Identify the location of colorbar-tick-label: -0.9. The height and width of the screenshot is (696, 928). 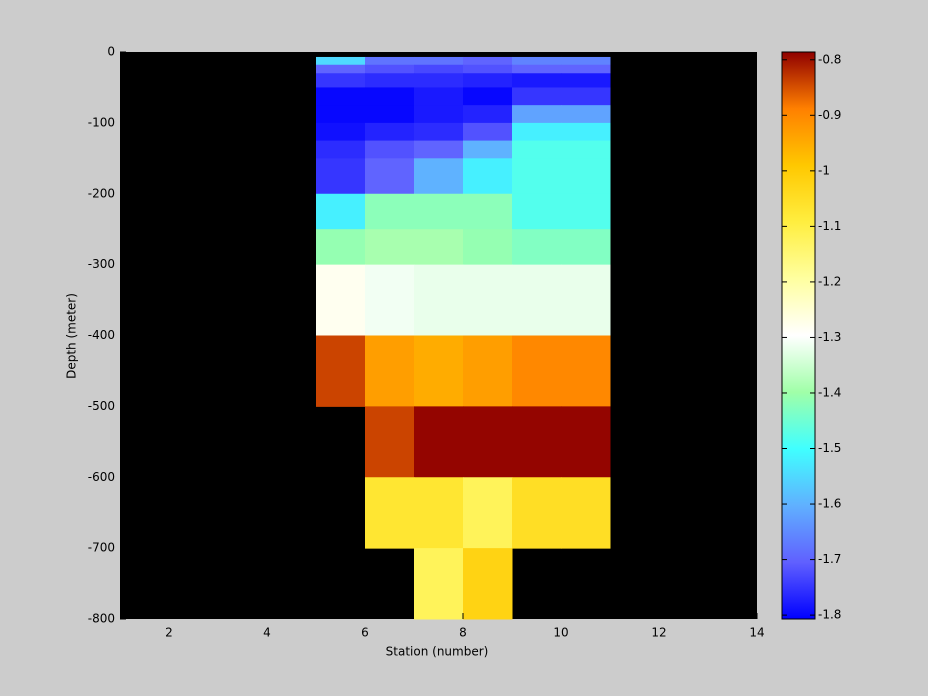
(829, 115).